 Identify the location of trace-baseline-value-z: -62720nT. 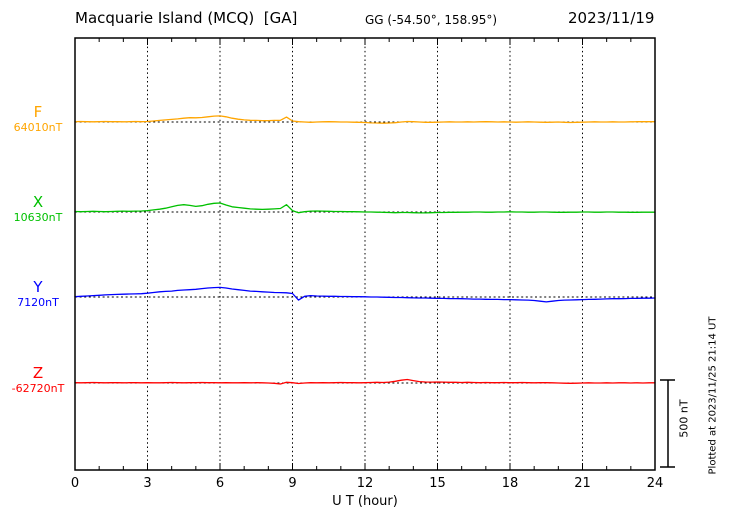
(38, 388).